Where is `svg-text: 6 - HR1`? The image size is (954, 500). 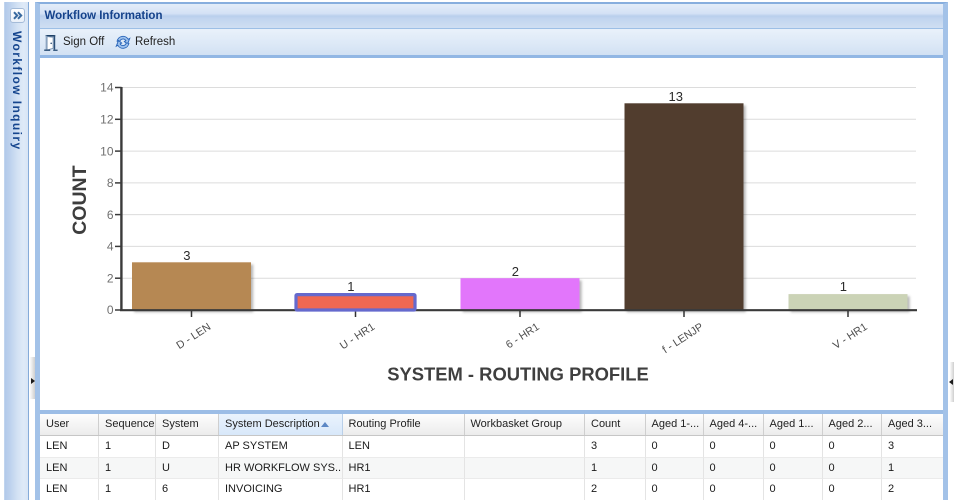
svg-text: 6 - HR1 is located at coordinates (523, 336).